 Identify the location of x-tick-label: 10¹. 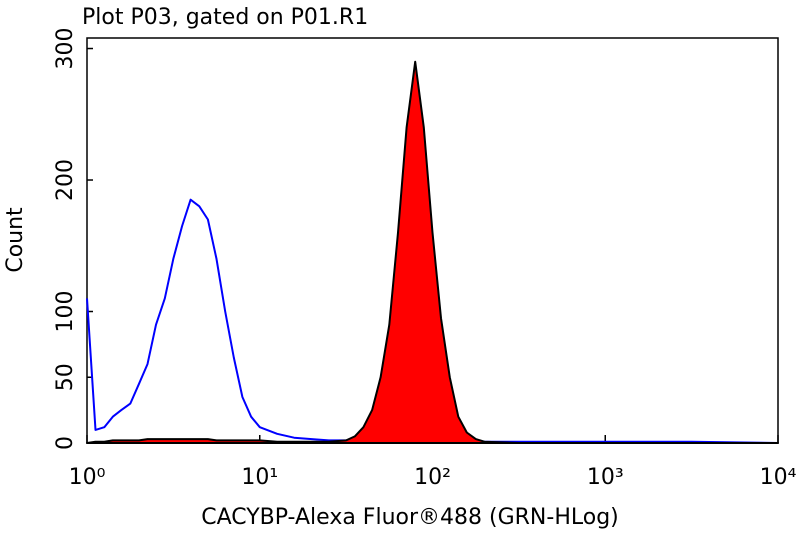
(259, 477).